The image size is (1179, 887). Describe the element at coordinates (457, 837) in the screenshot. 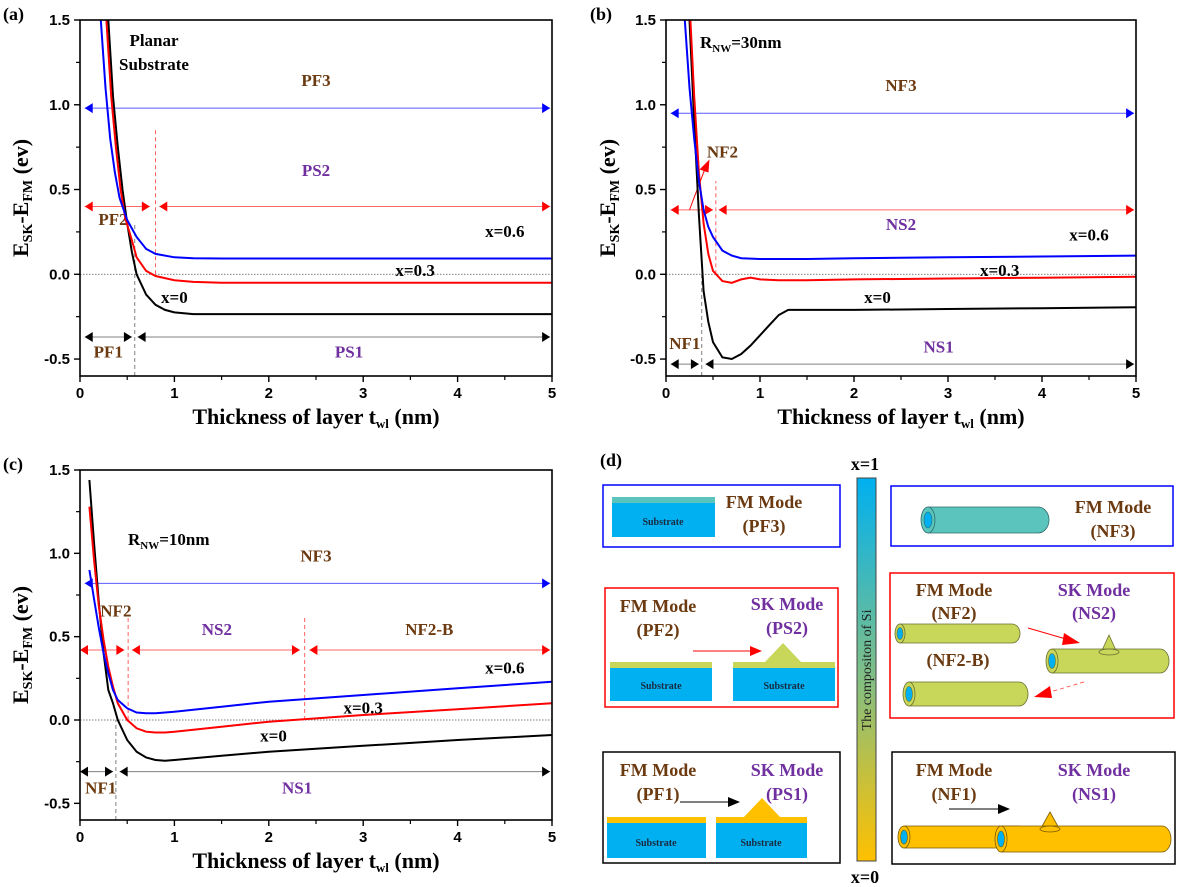

I see `x-tick-label: 4` at that location.